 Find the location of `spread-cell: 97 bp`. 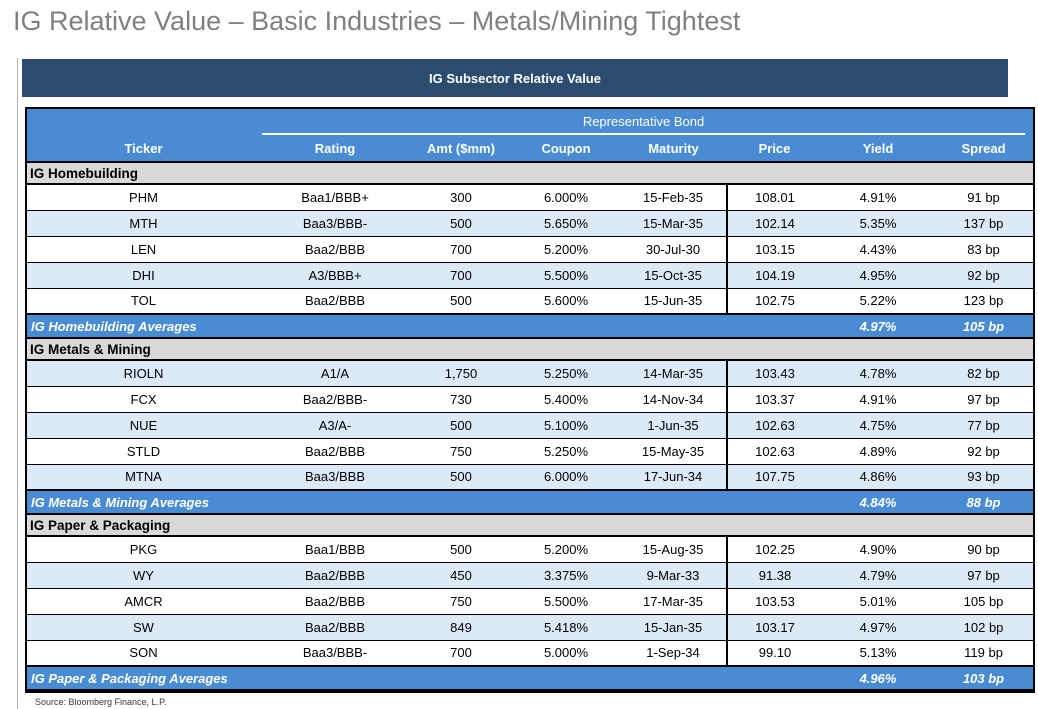

spread-cell: 97 bp is located at coordinates (984, 399).